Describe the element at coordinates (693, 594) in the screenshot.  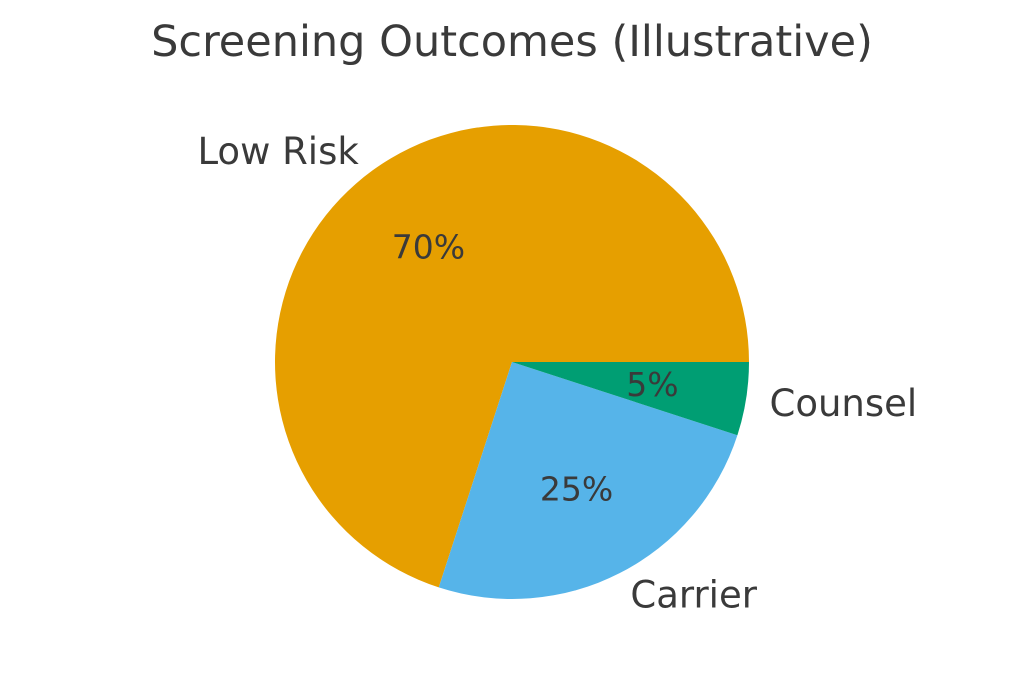
I see `slice-label-carrier: Carrier` at that location.